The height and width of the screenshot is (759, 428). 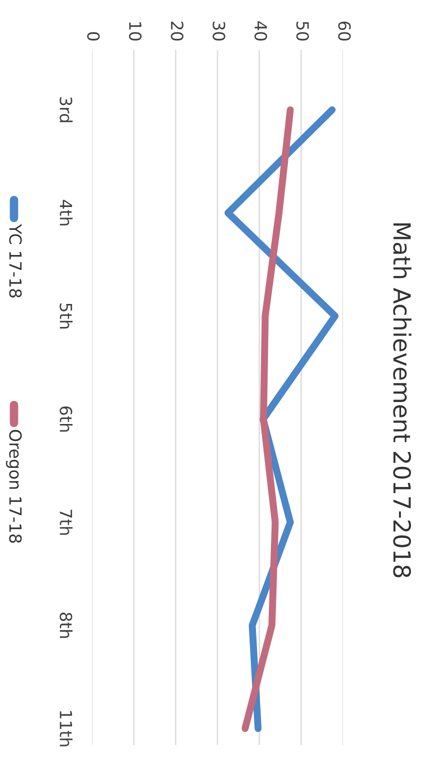 I want to click on y-tick-label: 3rd, so click(x=66, y=109).